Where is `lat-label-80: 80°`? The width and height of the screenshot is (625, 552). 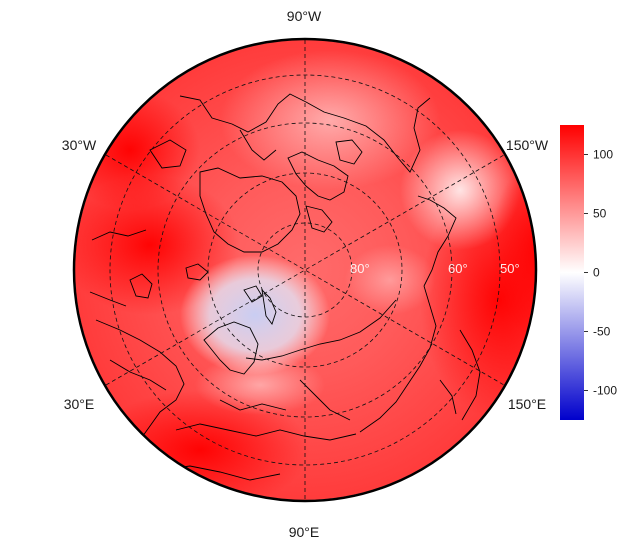
lat-label-80: 80° is located at coordinates (360, 268).